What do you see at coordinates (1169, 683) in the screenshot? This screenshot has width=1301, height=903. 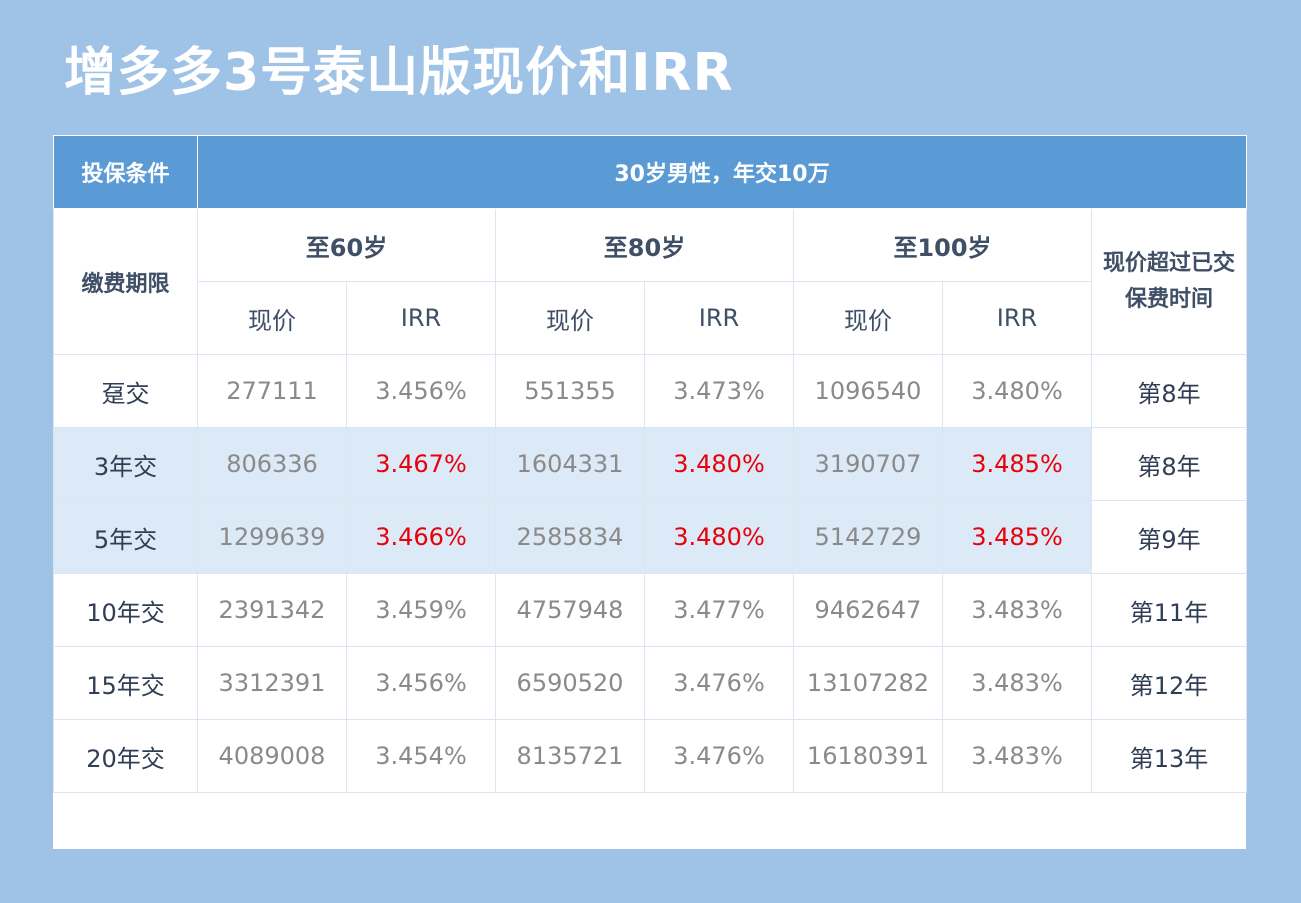 I see `breakeven-year-cell: 第12年` at bounding box center [1169, 683].